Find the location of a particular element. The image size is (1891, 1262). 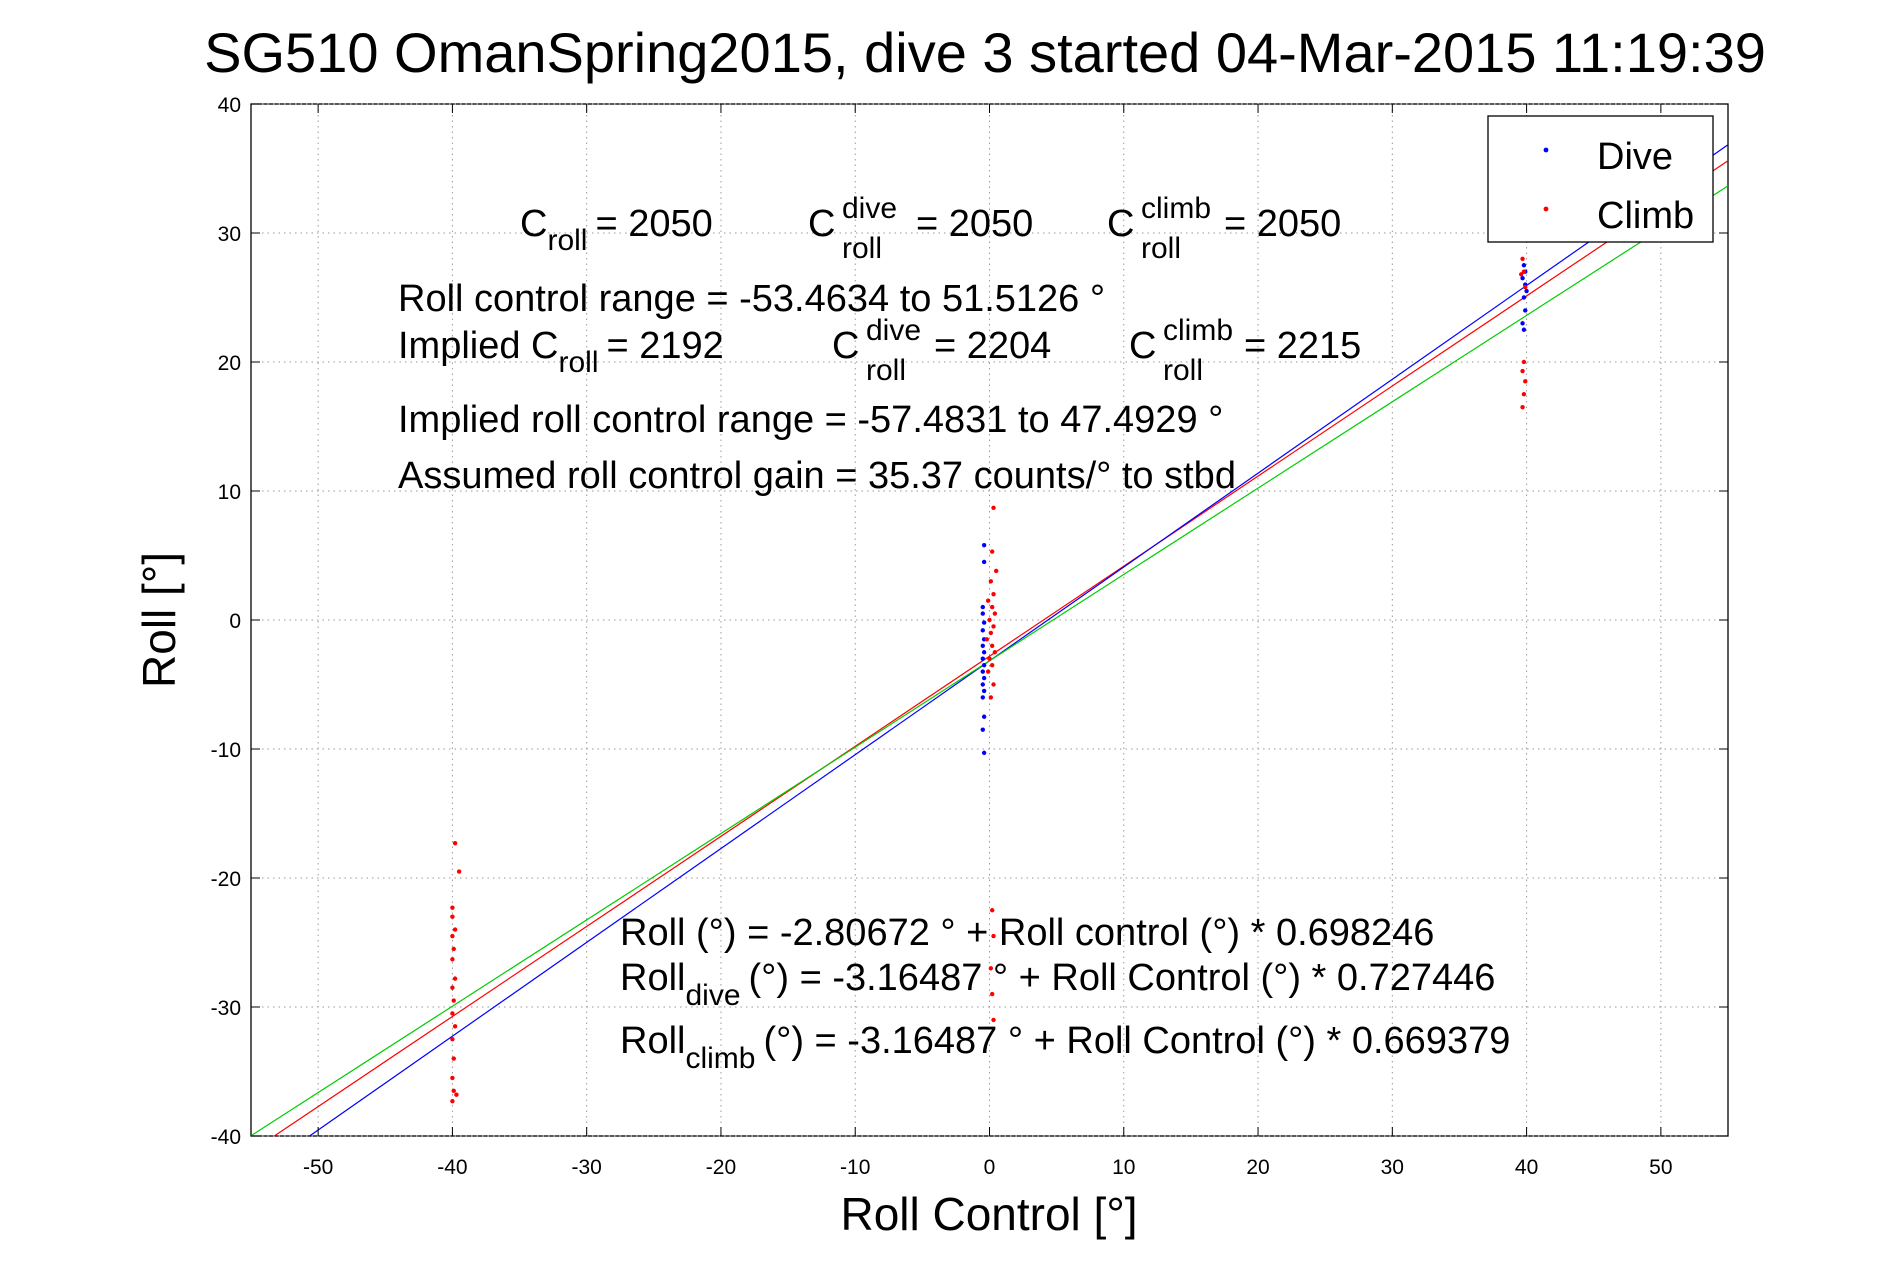

legend-climb-marker is located at coordinates (1546, 209).